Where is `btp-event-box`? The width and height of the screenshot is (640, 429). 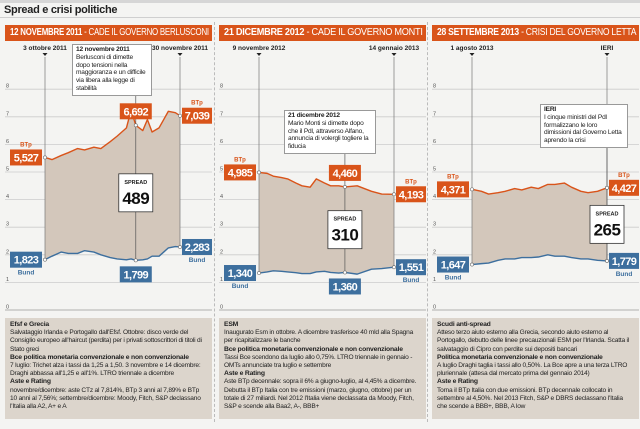
btp-event-box is located at coordinates (344, 172).